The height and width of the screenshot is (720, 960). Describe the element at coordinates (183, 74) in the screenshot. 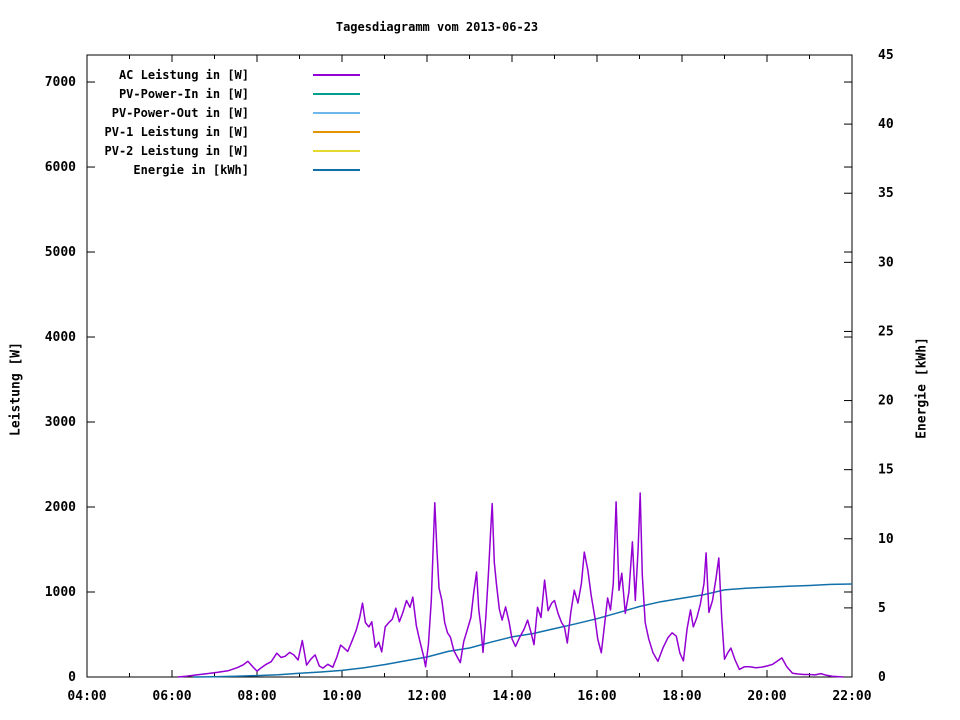

I see `legend-label-ac-leistung: AC Leistung in [W]` at that location.